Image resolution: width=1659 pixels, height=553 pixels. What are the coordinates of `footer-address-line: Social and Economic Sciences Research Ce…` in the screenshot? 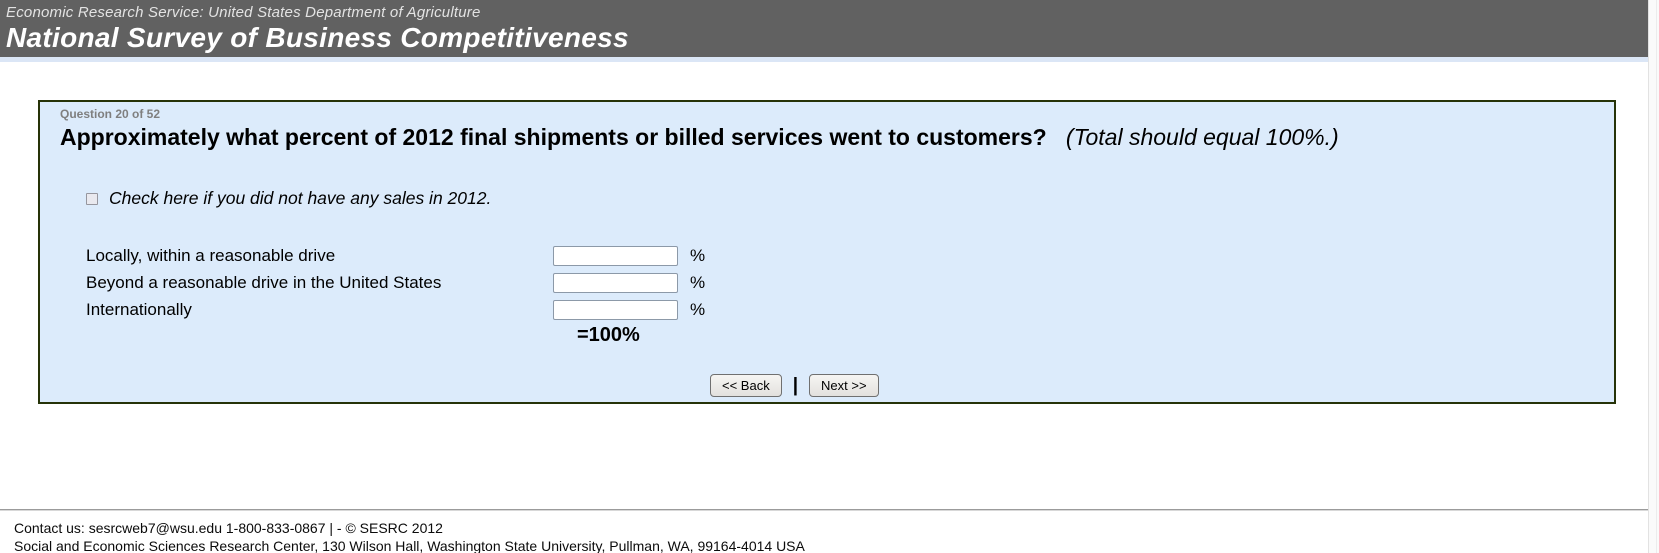 It's located at (409, 545).